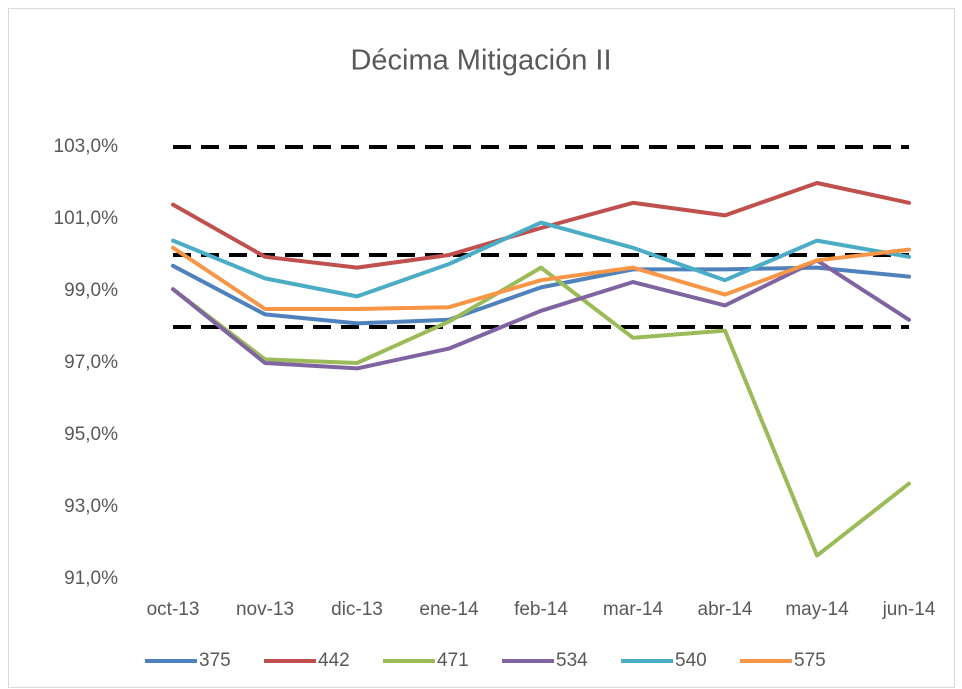  Describe the element at coordinates (173, 609) in the screenshot. I see `x-tick-label: oct-13` at that location.